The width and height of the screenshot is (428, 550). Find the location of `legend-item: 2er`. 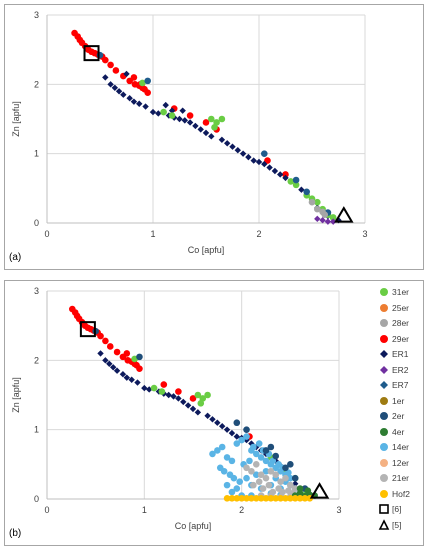

legend-item: 2er is located at coordinates (391, 416).